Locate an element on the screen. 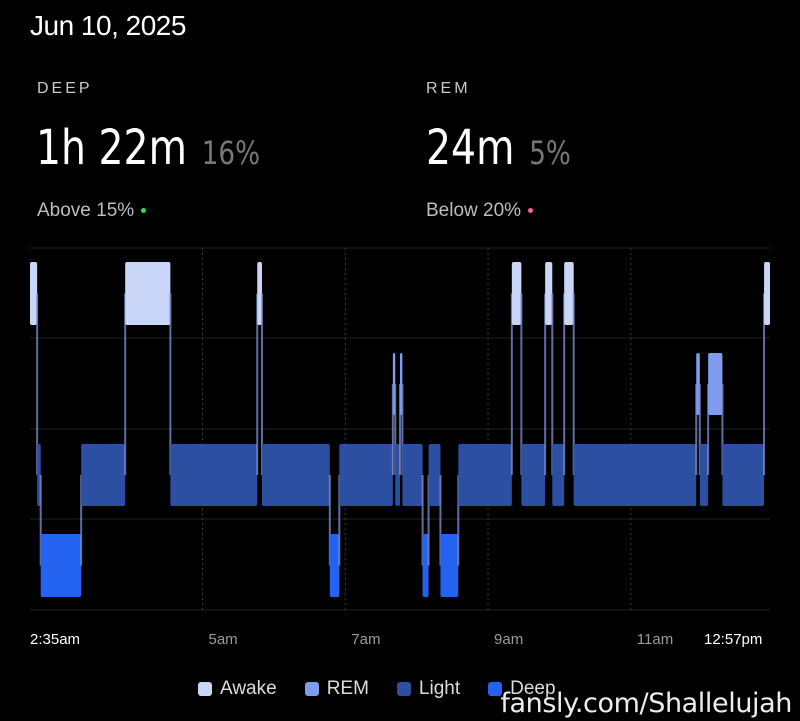 This screenshot has width=800, height=721. deep-value: 1h 22m 16% is located at coordinates (148, 150).